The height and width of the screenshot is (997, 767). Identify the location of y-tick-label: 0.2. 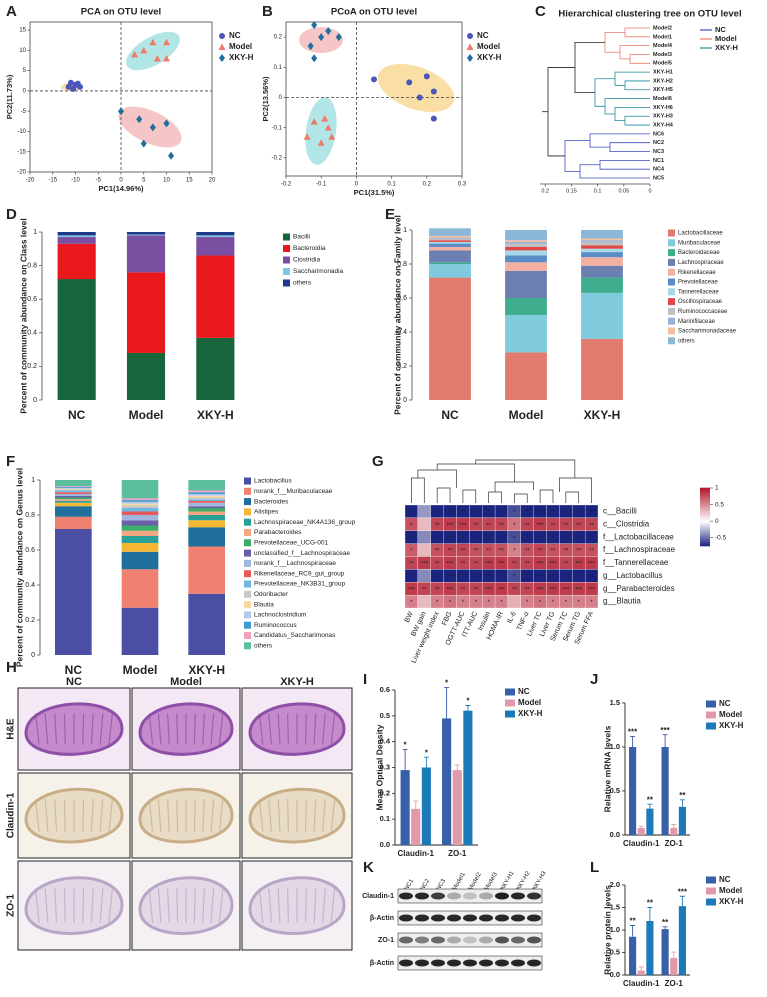
(385, 792).